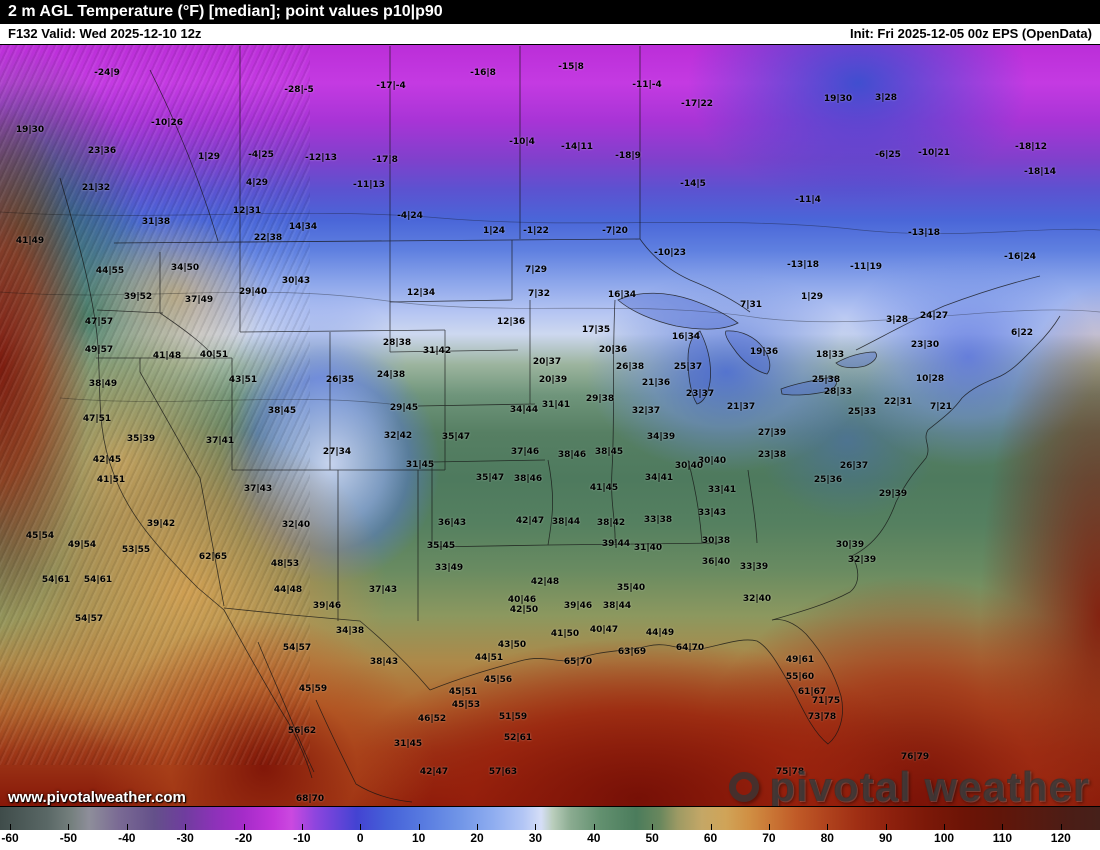 The image size is (1100, 850). What do you see at coordinates (535, 838) in the screenshot?
I see `colorbar-tick-label: 30` at bounding box center [535, 838].